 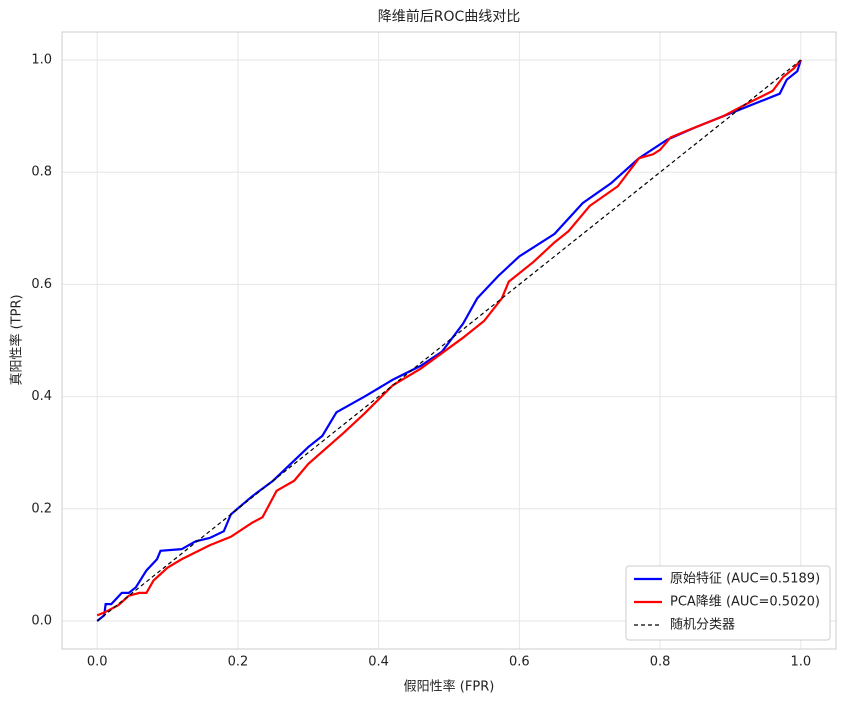 What do you see at coordinates (17, 339) in the screenshot?
I see `y-axis-label: 真阳性率 (TPR)` at bounding box center [17, 339].